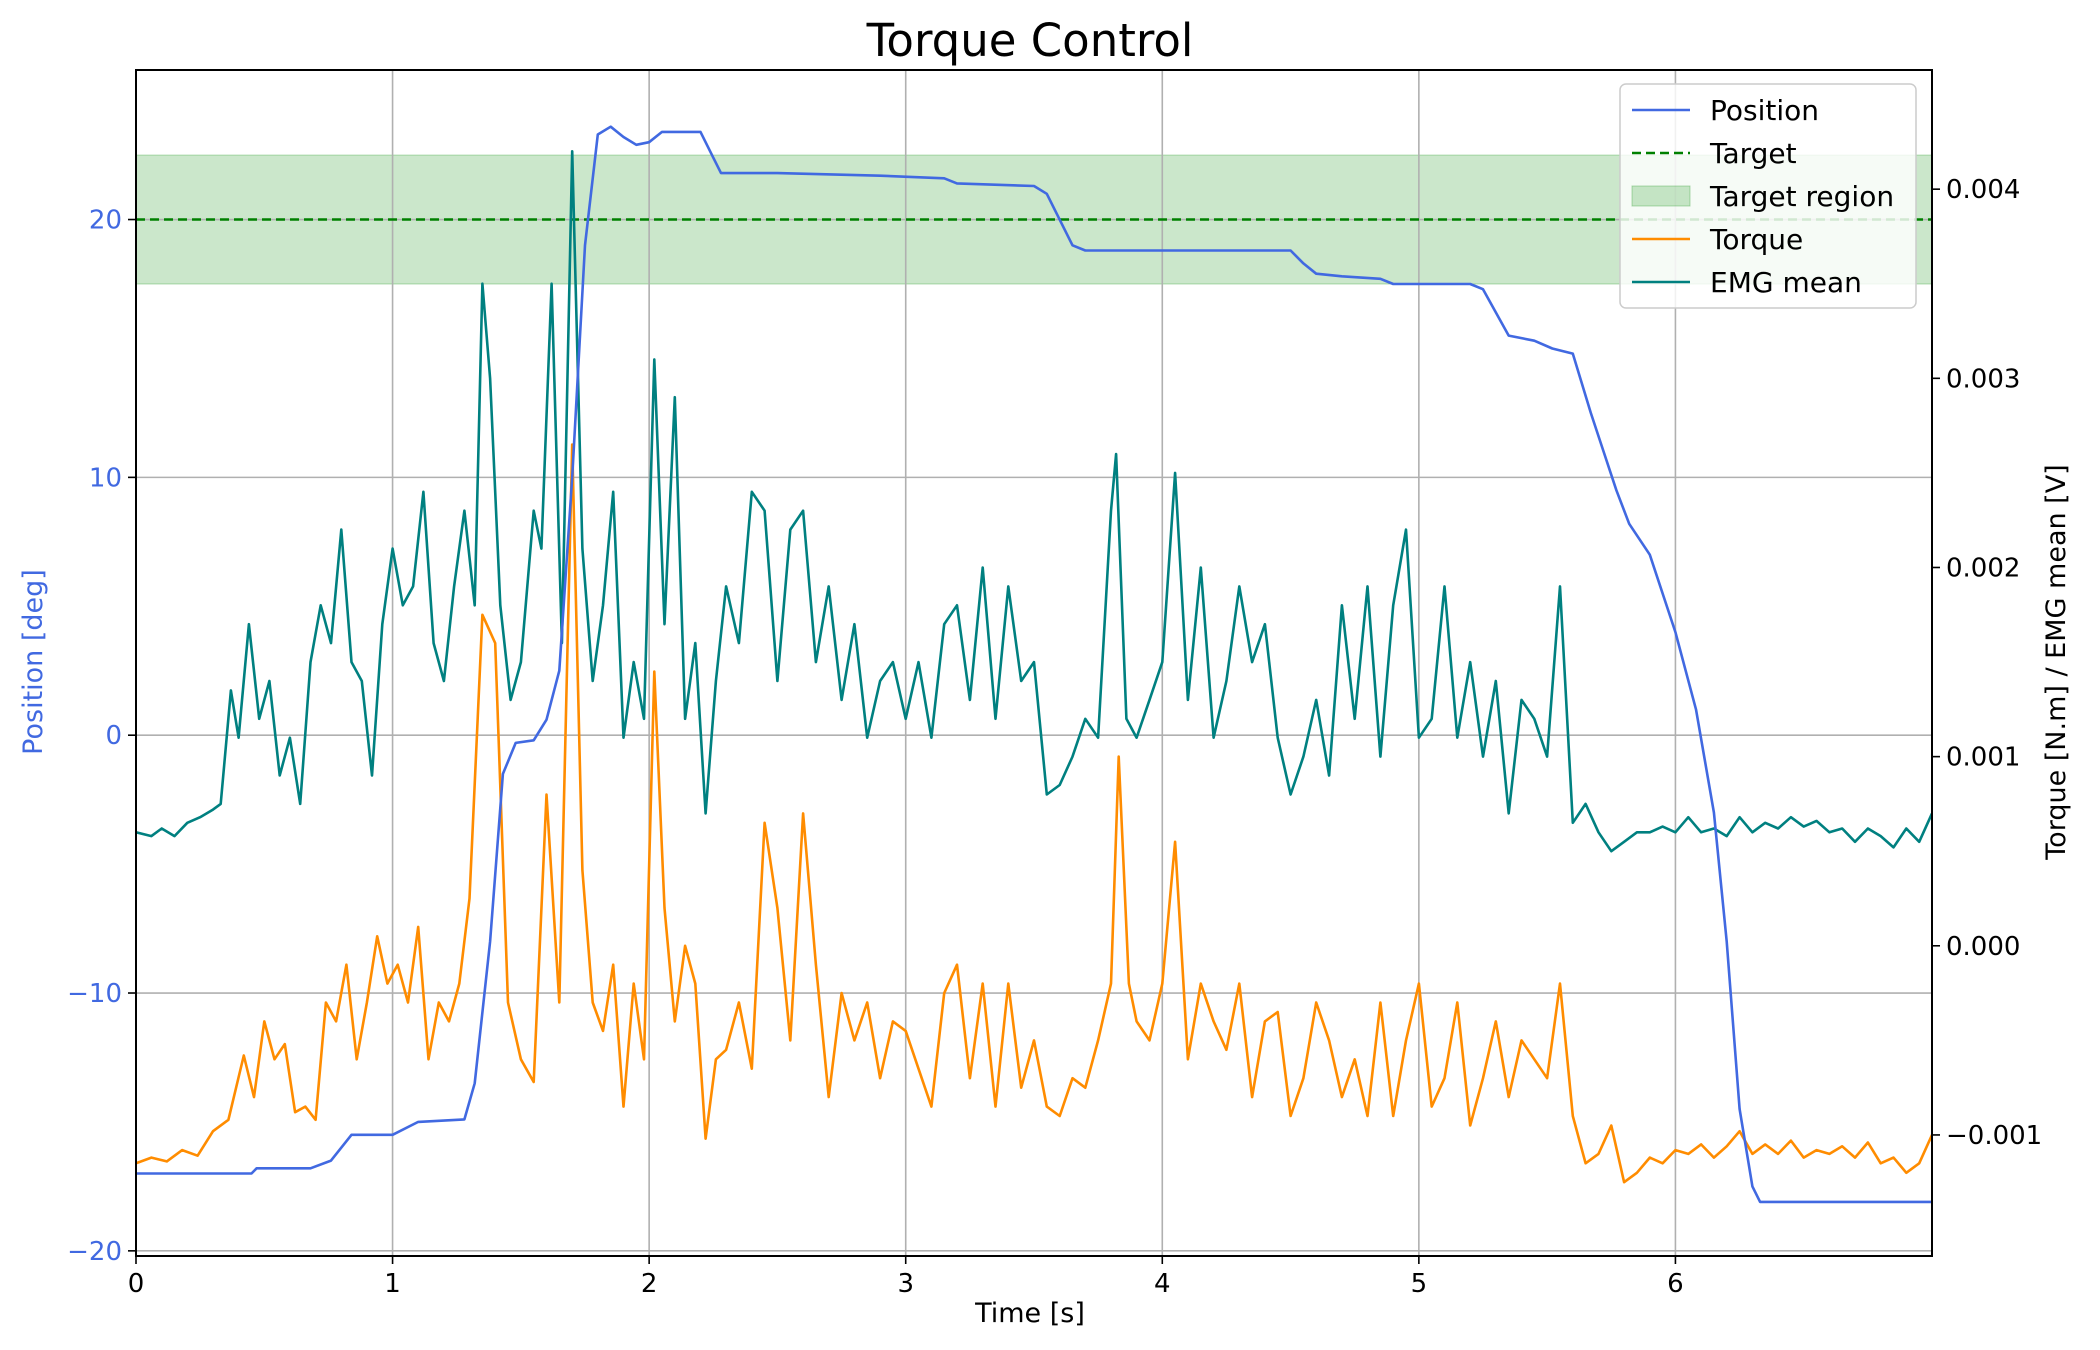 This screenshot has width=2100, height=1350. What do you see at coordinates (1756, 239) in the screenshot?
I see `legend-label: Torque` at bounding box center [1756, 239].